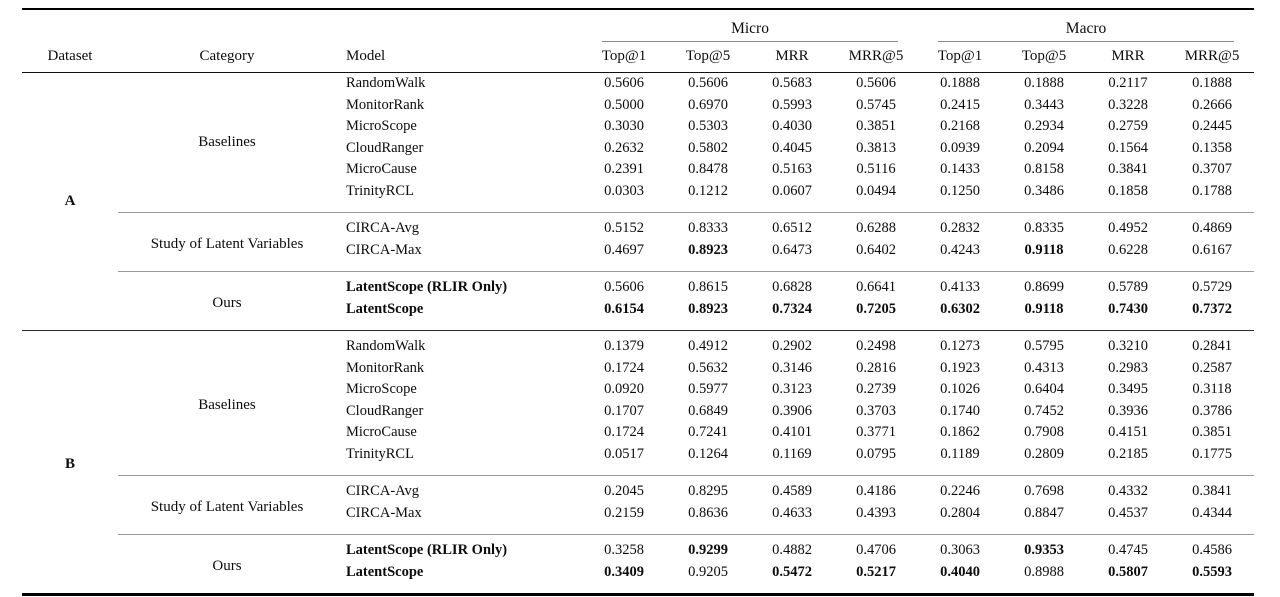  I want to click on metric-value: 0.9205, so click(708, 571).